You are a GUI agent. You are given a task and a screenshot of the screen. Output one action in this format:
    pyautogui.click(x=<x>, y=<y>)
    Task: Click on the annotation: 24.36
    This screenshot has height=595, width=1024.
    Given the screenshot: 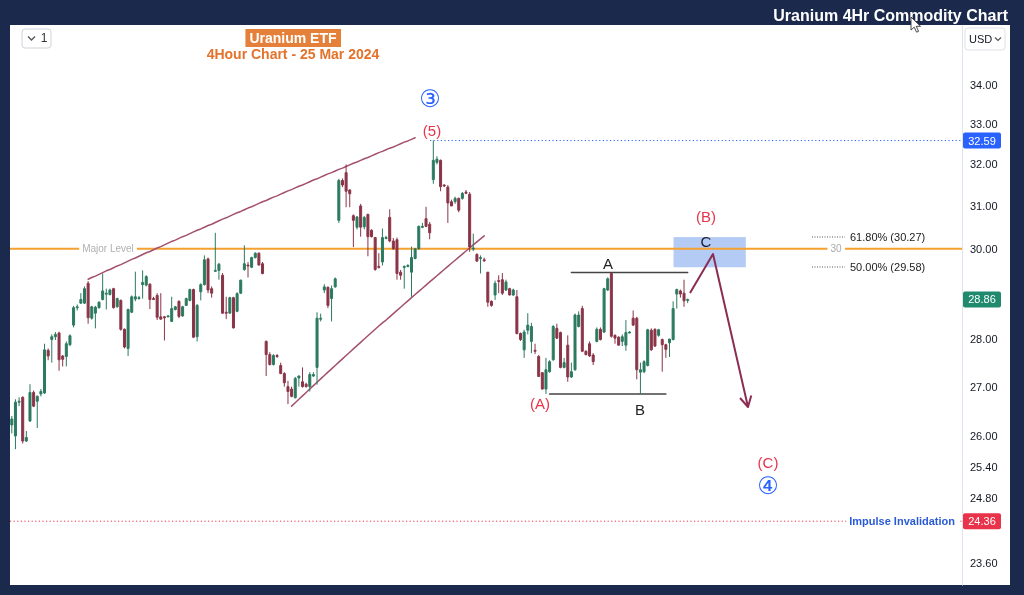 What is the action you would take?
    pyautogui.click(x=982, y=521)
    